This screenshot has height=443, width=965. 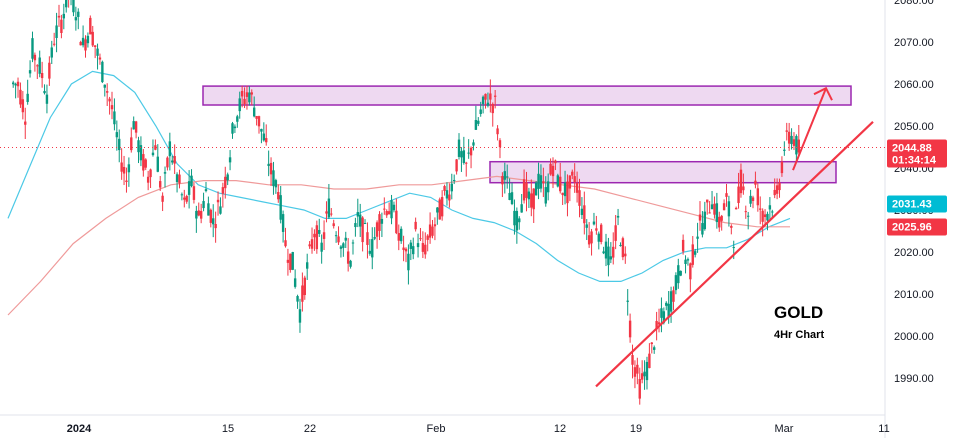 I want to click on price-badge, so click(x=917, y=153).